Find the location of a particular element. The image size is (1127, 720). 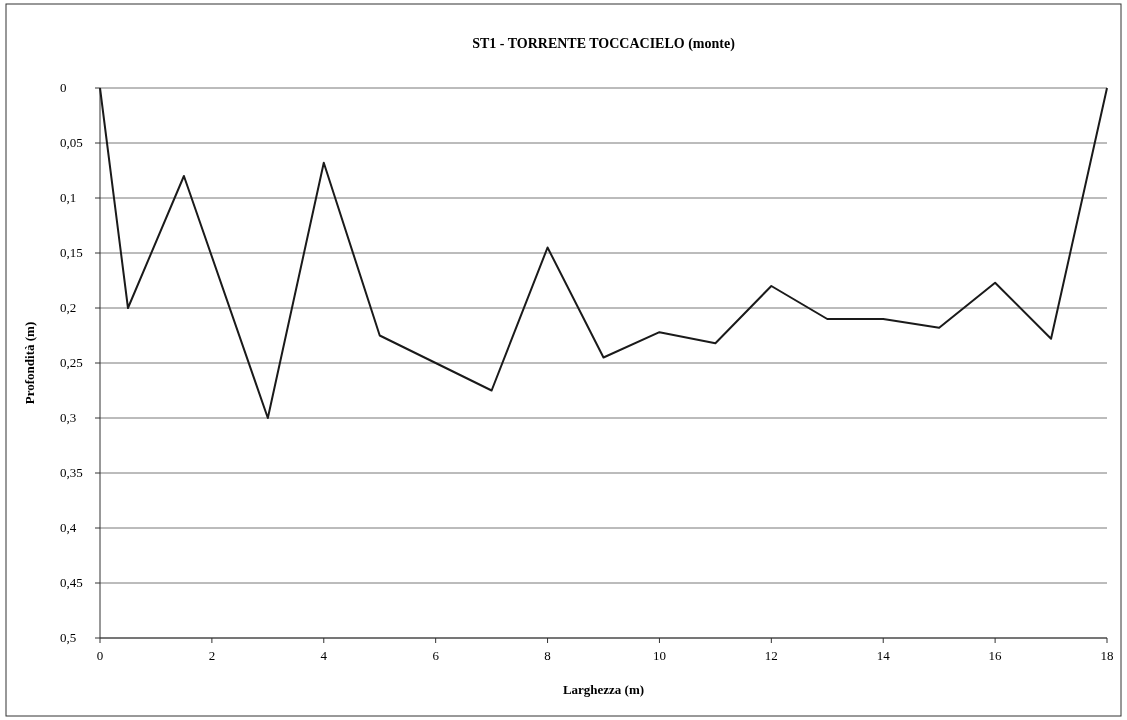

y-tick-label: 0 is located at coordinates (63, 87).